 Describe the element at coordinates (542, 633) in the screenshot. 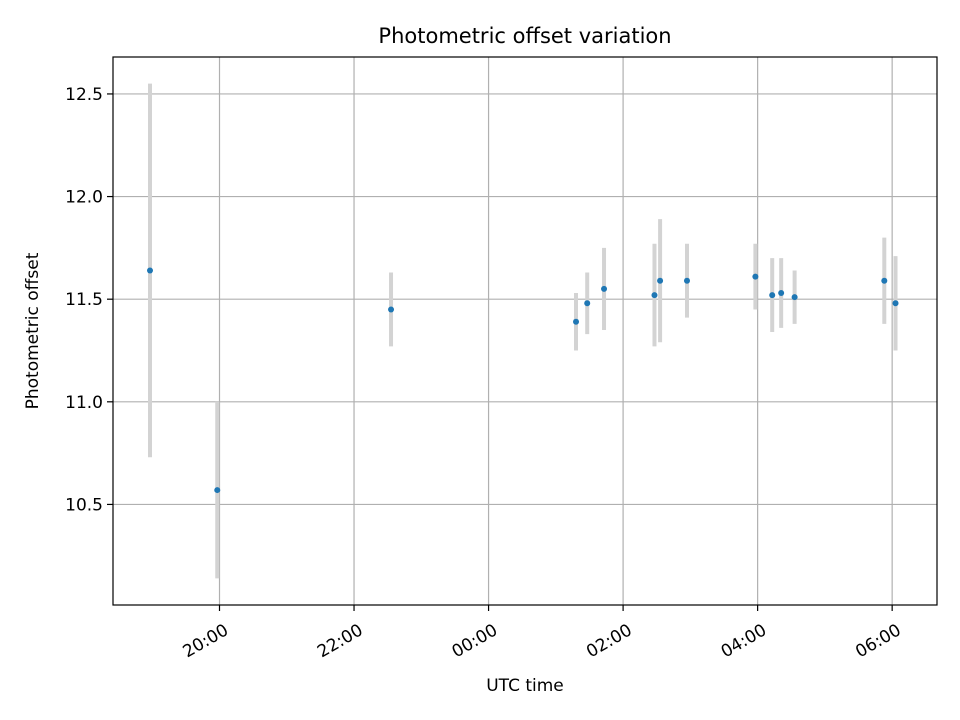

I see `x-axis: 20:00 22:00 00:00 02:00 04:00 06:00` at that location.